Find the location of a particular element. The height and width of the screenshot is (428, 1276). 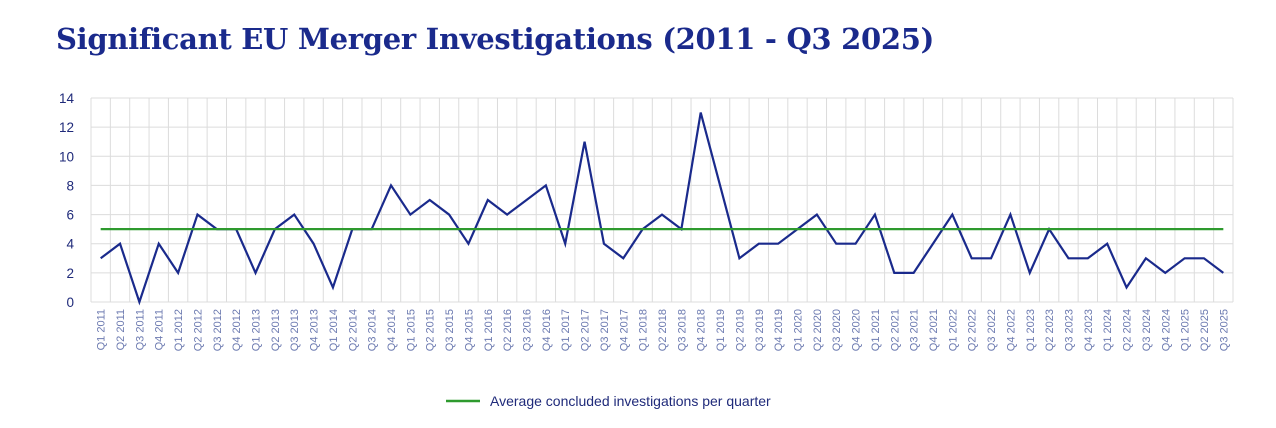

x-tick-label: Q3 2017 is located at coordinates (605, 330).